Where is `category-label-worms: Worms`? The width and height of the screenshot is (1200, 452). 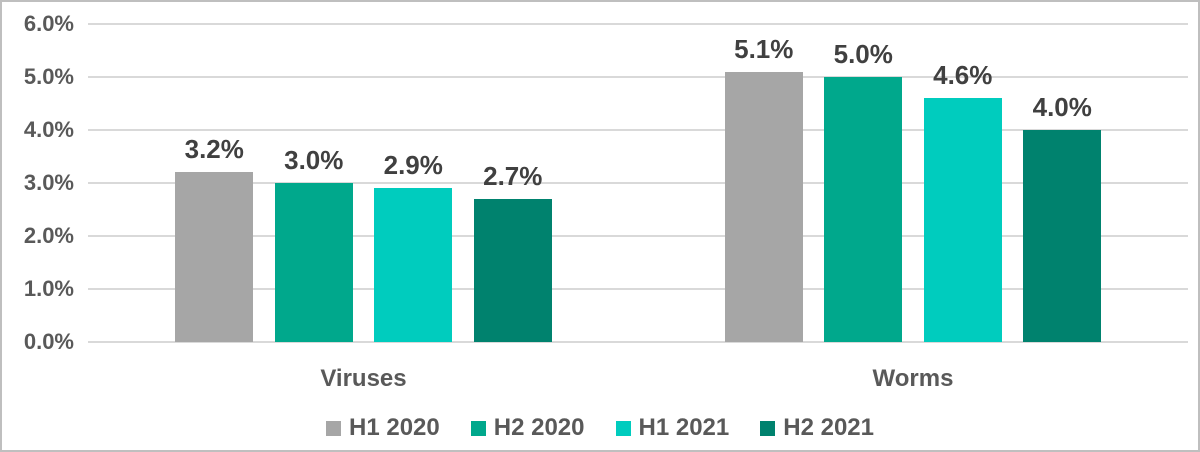 category-label-worms: Worms is located at coordinates (913, 378).